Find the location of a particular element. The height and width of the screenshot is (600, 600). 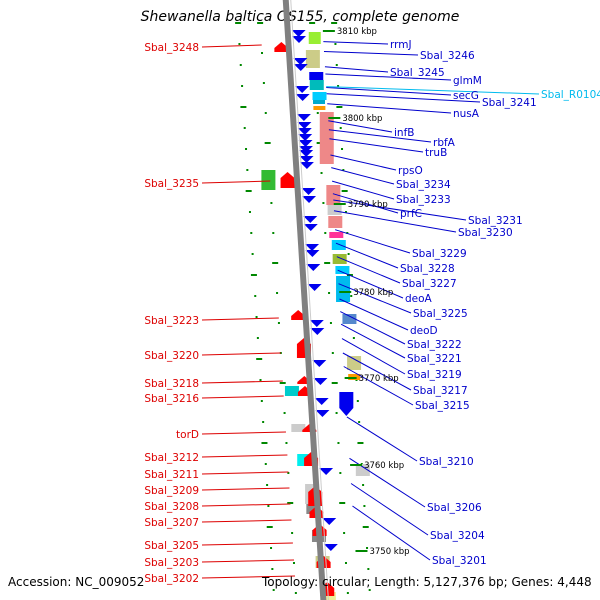

right-gene-label: Sbal_3228 is located at coordinates (427, 269).